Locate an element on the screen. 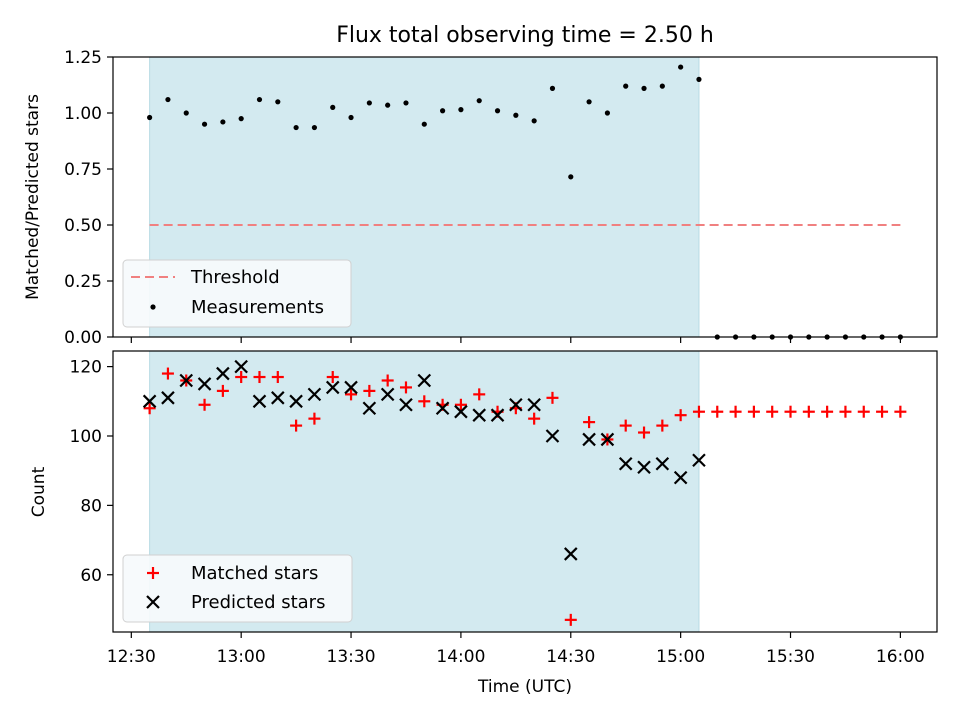 This screenshot has height=720, width=960. ratio-y-tick-label: 0.75 is located at coordinates (83, 170).